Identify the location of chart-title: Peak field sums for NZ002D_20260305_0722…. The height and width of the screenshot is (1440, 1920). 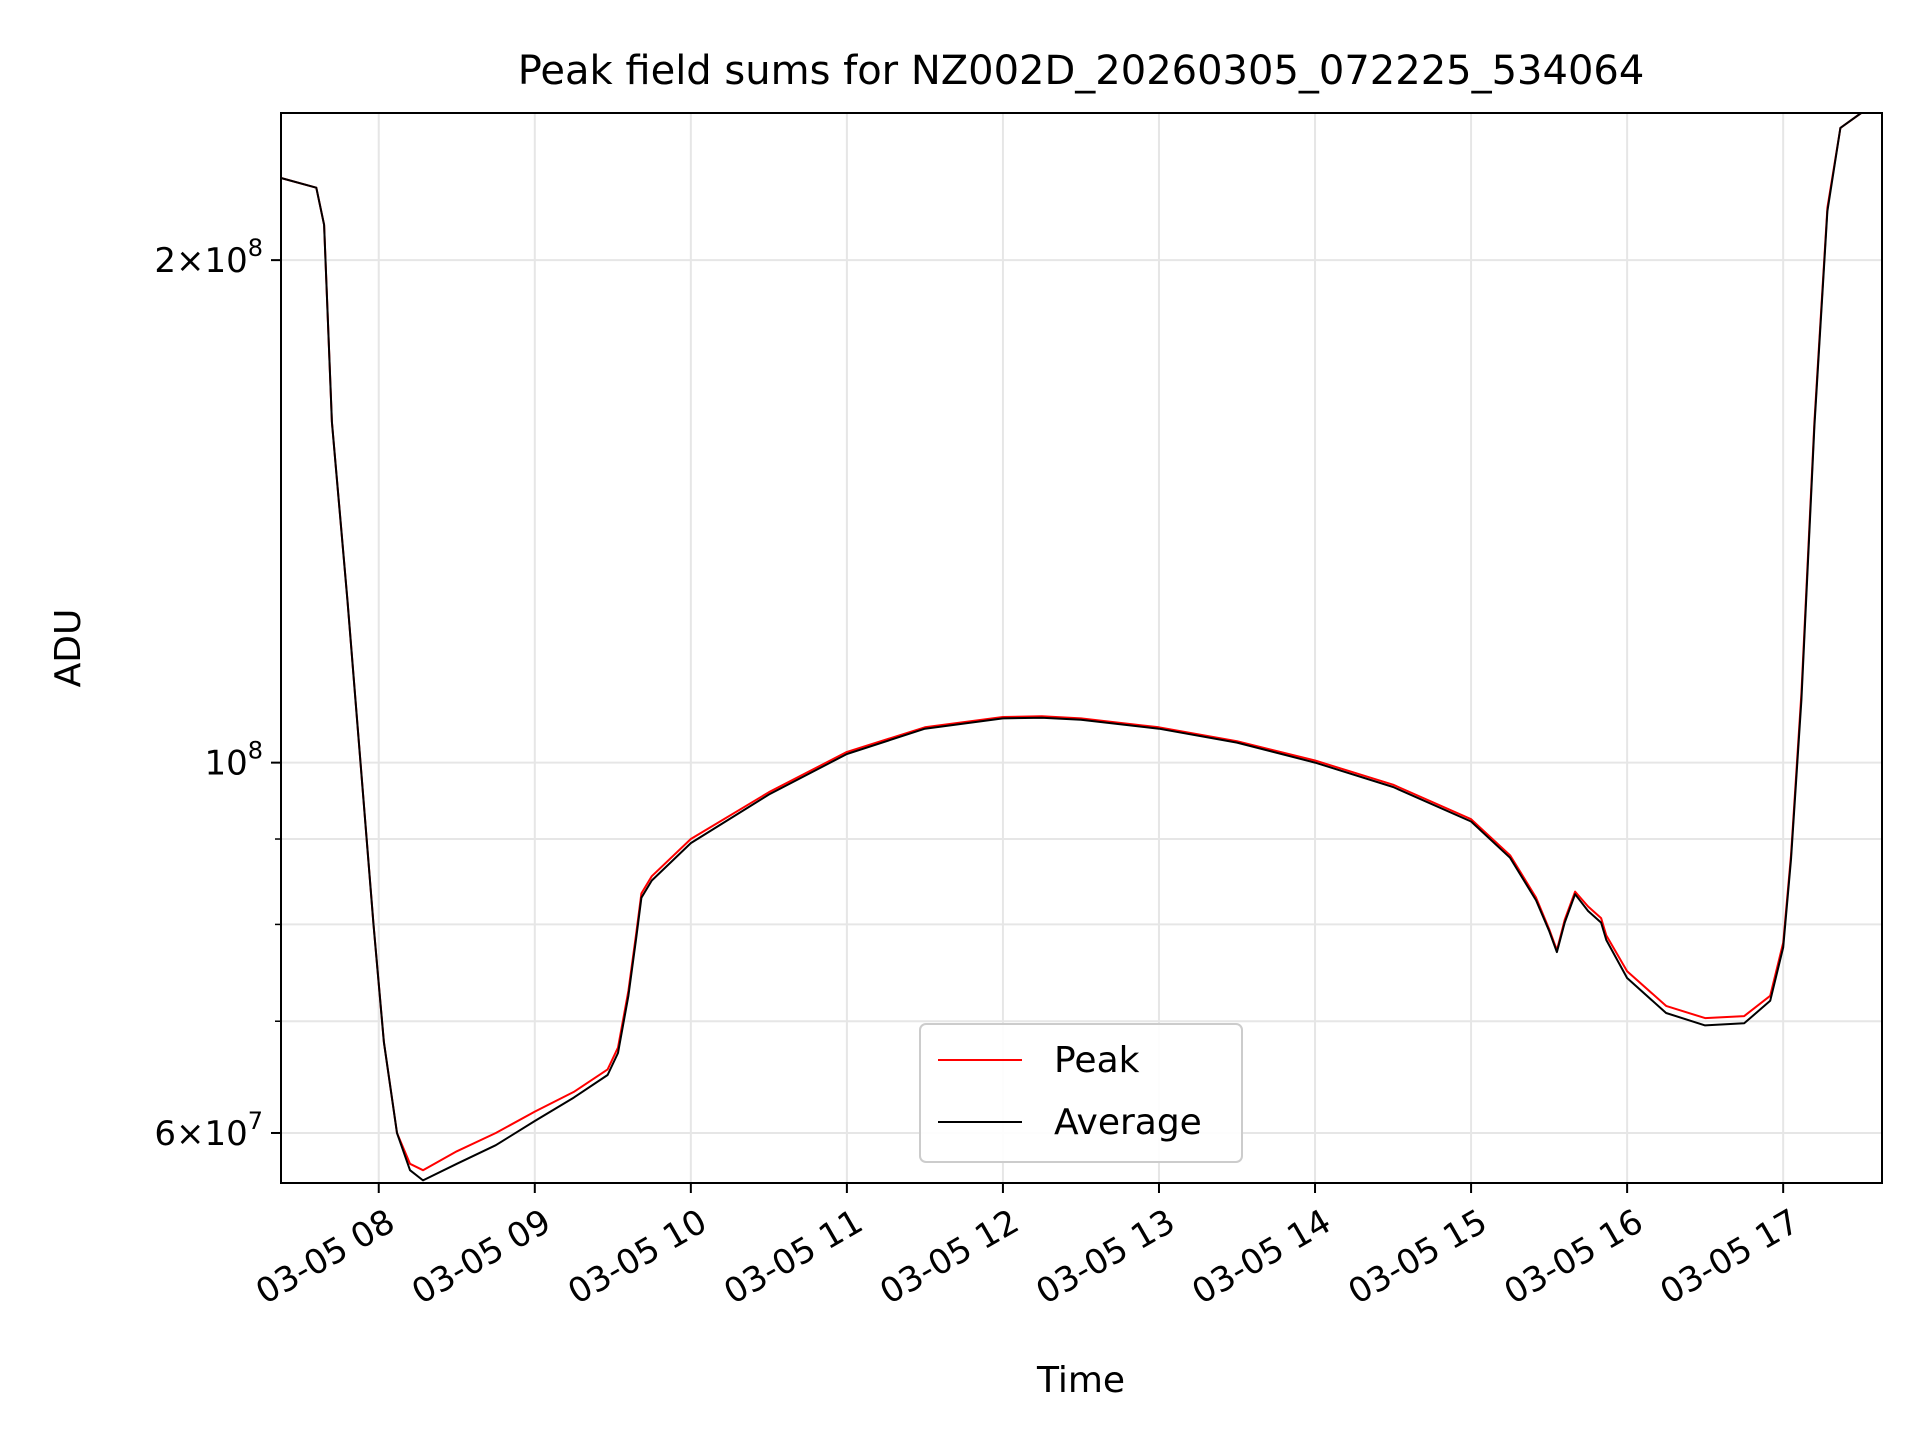
(1081, 71).